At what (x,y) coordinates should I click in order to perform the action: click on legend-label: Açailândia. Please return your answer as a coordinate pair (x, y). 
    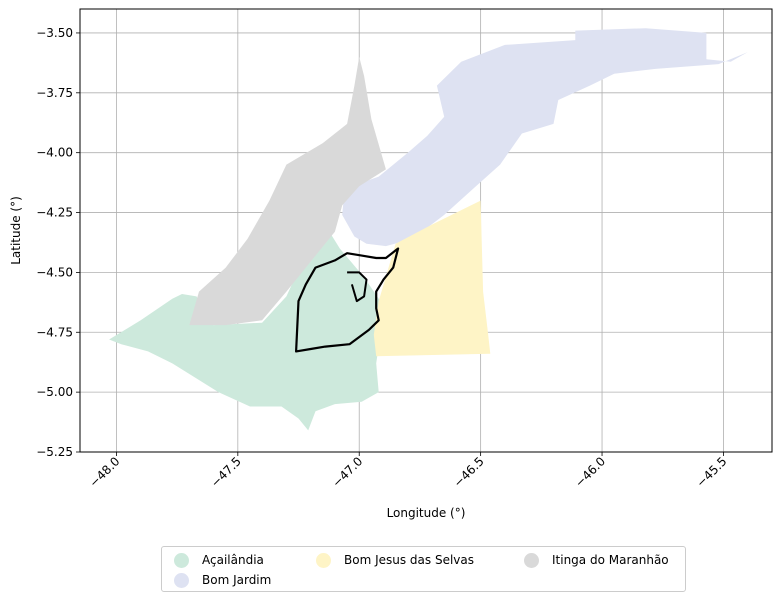
    Looking at the image, I should click on (233, 560).